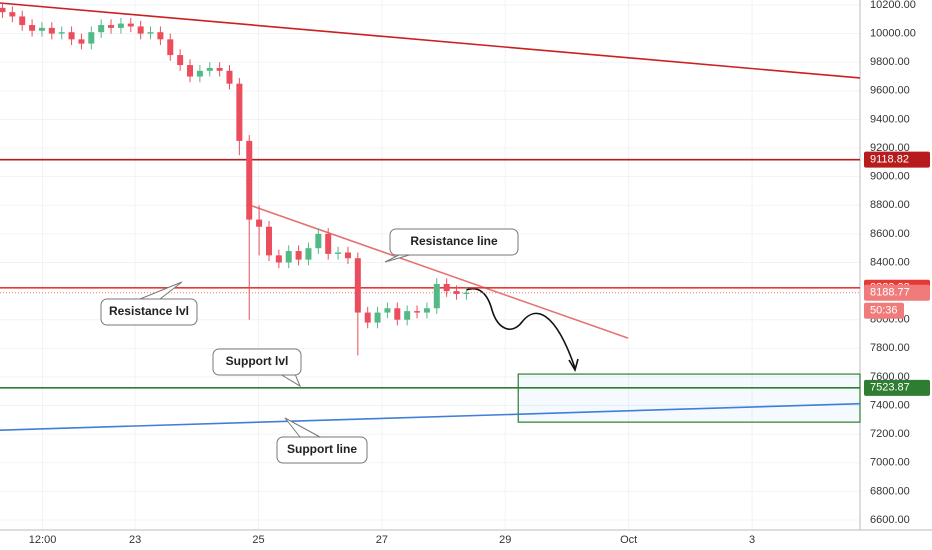 The width and height of the screenshot is (932, 550). I want to click on callout: Resistance lvl, so click(149, 303).